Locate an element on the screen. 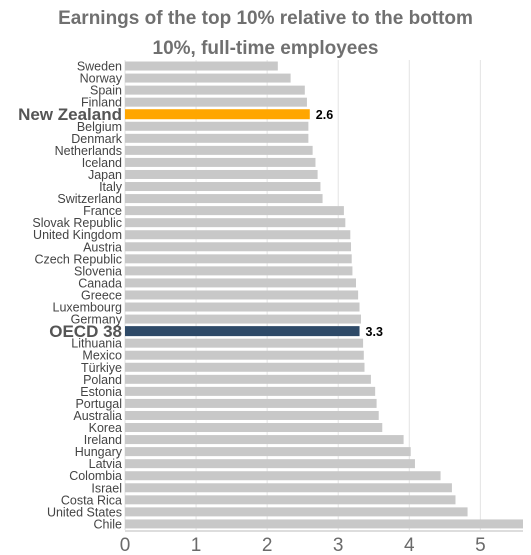 This screenshot has height=555, width=531. category-label-colombia: Colombia is located at coordinates (95, 476).